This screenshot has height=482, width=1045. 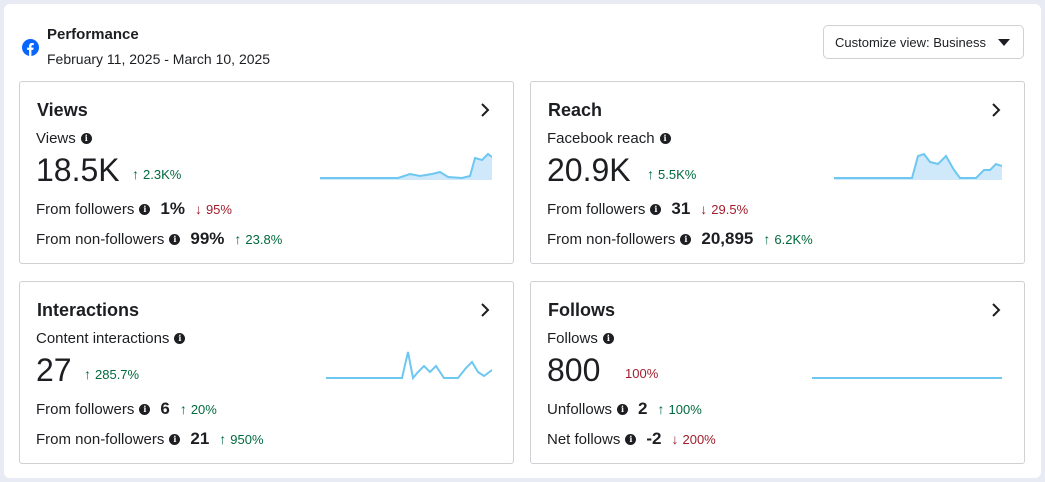 What do you see at coordinates (727, 238) in the screenshot?
I see `row-value: 20,895` at bounding box center [727, 238].